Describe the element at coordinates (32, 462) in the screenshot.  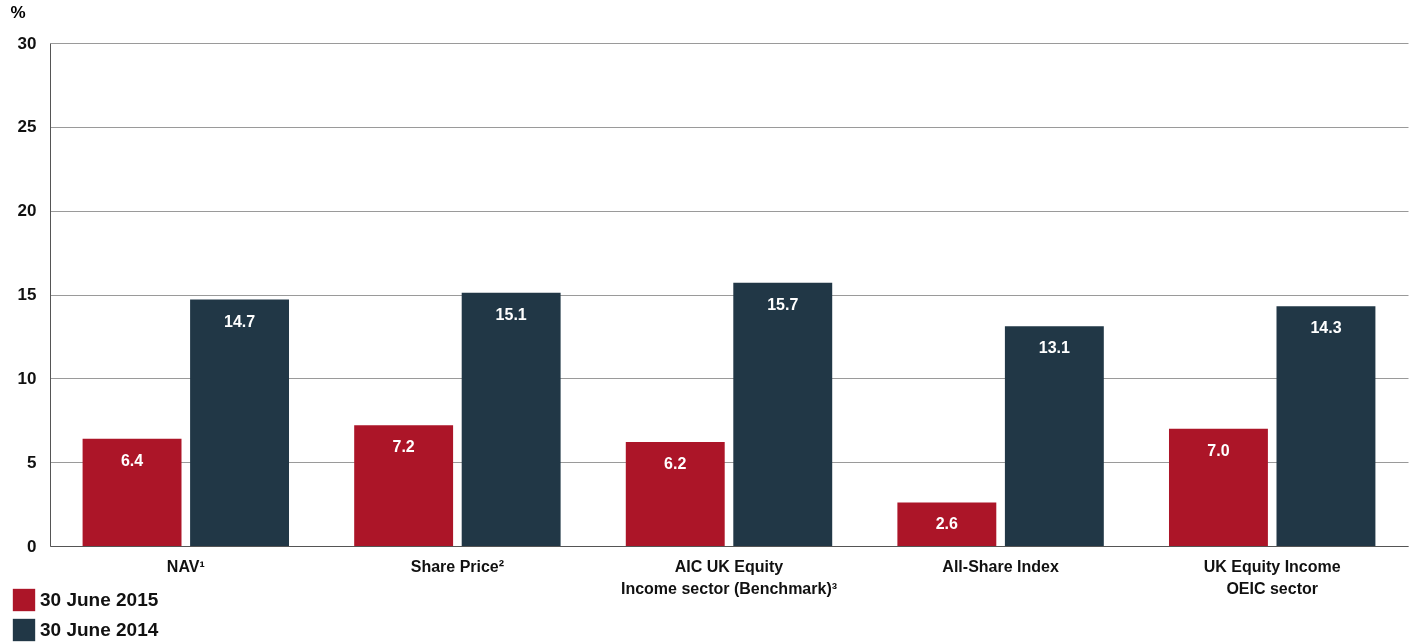
I see `y-tick-label: 5` at that location.